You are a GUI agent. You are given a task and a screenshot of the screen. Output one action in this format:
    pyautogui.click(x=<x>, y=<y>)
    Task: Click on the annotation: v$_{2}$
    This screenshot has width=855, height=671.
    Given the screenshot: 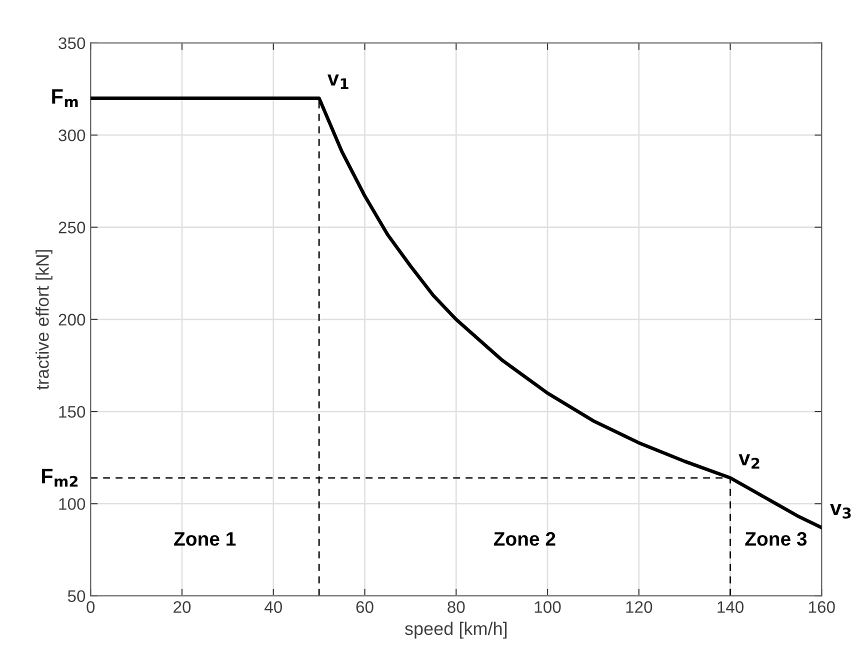 What is the action you would take?
    pyautogui.click(x=749, y=461)
    